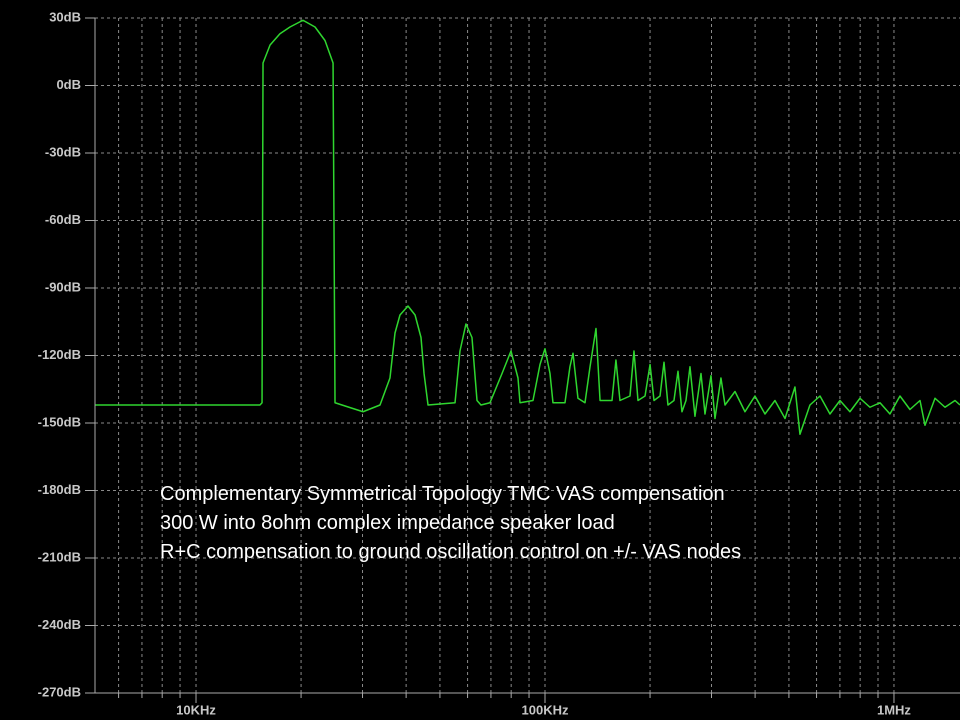  What do you see at coordinates (894, 709) in the screenshot?
I see `x-tick-label: 1MHz` at bounding box center [894, 709].